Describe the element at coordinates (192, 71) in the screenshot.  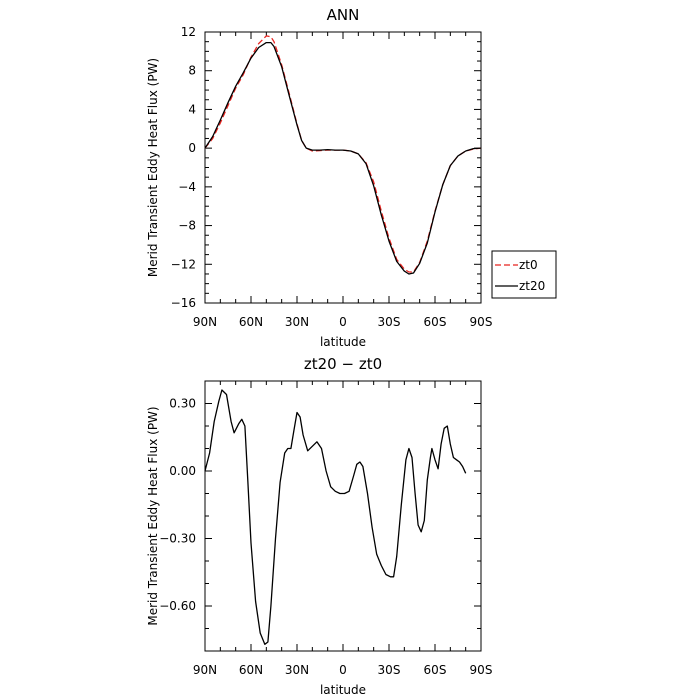
I see `y-tick-label: 8` at that location.